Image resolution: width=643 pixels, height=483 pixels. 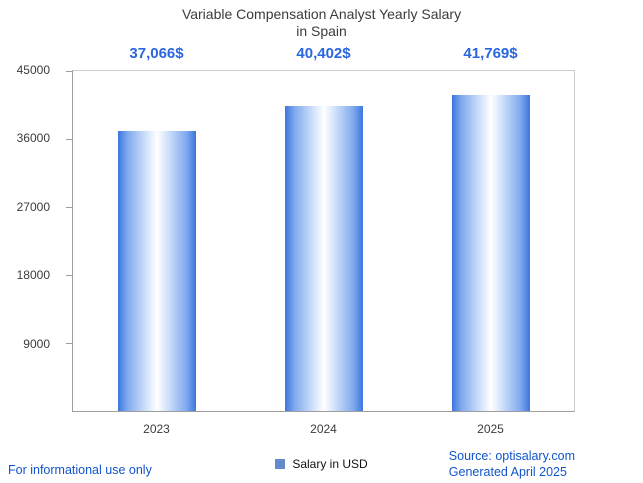 What do you see at coordinates (156, 53) in the screenshot?
I see `bar-value-label: 37,066$` at bounding box center [156, 53].